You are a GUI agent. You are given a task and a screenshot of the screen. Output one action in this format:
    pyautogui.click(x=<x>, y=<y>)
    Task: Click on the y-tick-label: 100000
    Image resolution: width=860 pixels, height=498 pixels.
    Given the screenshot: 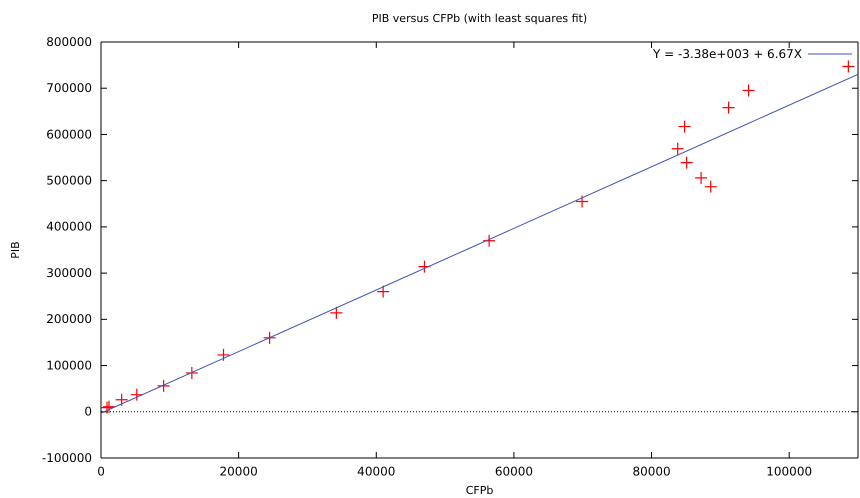 What is the action you would take?
    pyautogui.click(x=69, y=365)
    